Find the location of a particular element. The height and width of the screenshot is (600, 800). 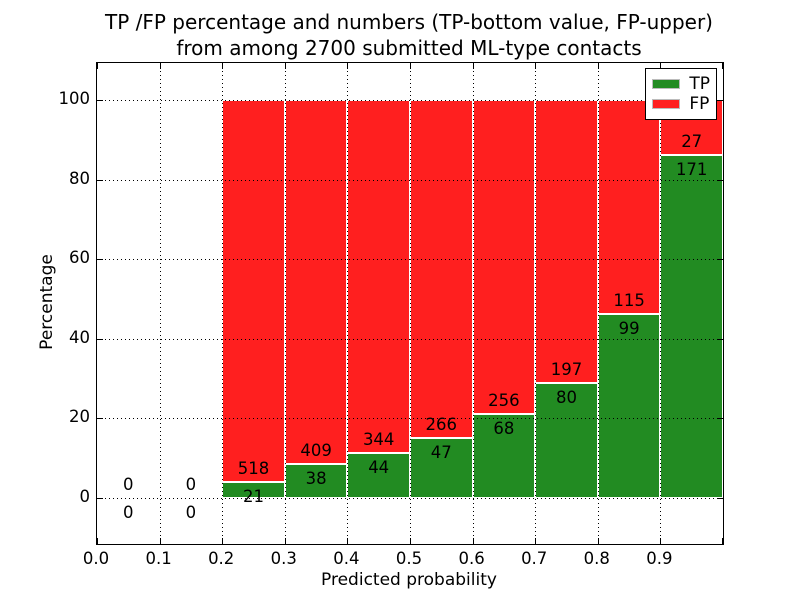

legend-label-tp: TP is located at coordinates (699, 84).